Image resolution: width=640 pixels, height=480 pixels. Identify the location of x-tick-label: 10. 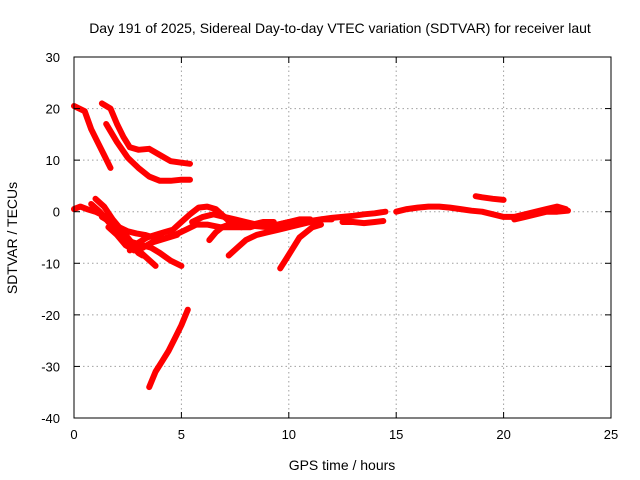
(289, 434).